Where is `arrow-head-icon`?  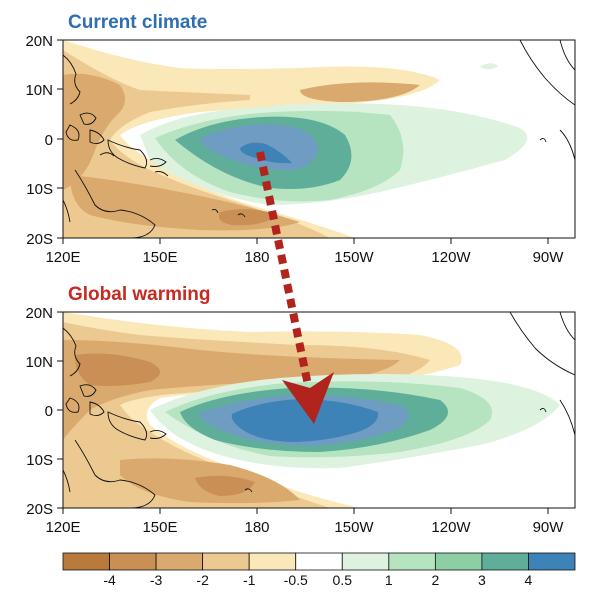 arrow-head-icon is located at coordinates (308, 398).